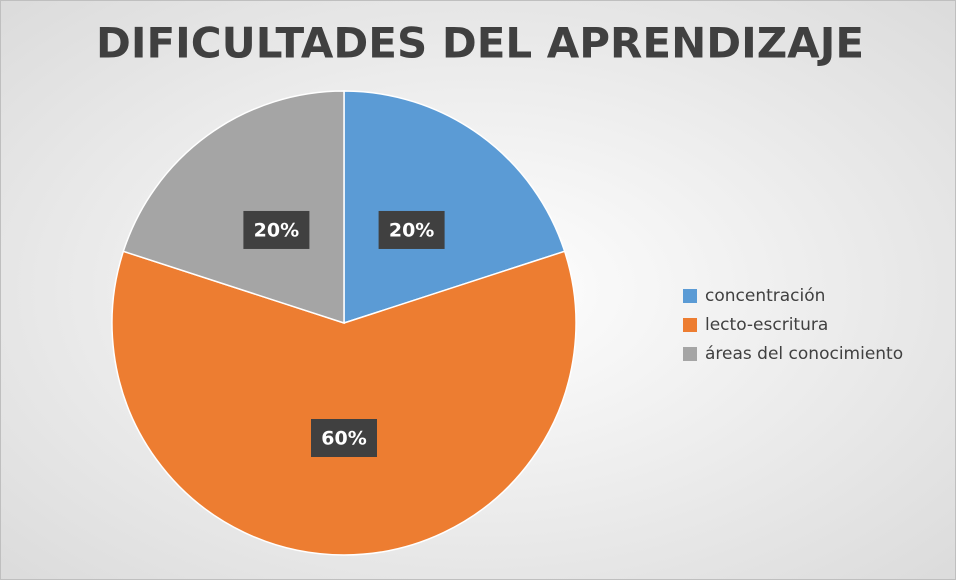  I want to click on legend-label: lecto-escritura, so click(766, 325).